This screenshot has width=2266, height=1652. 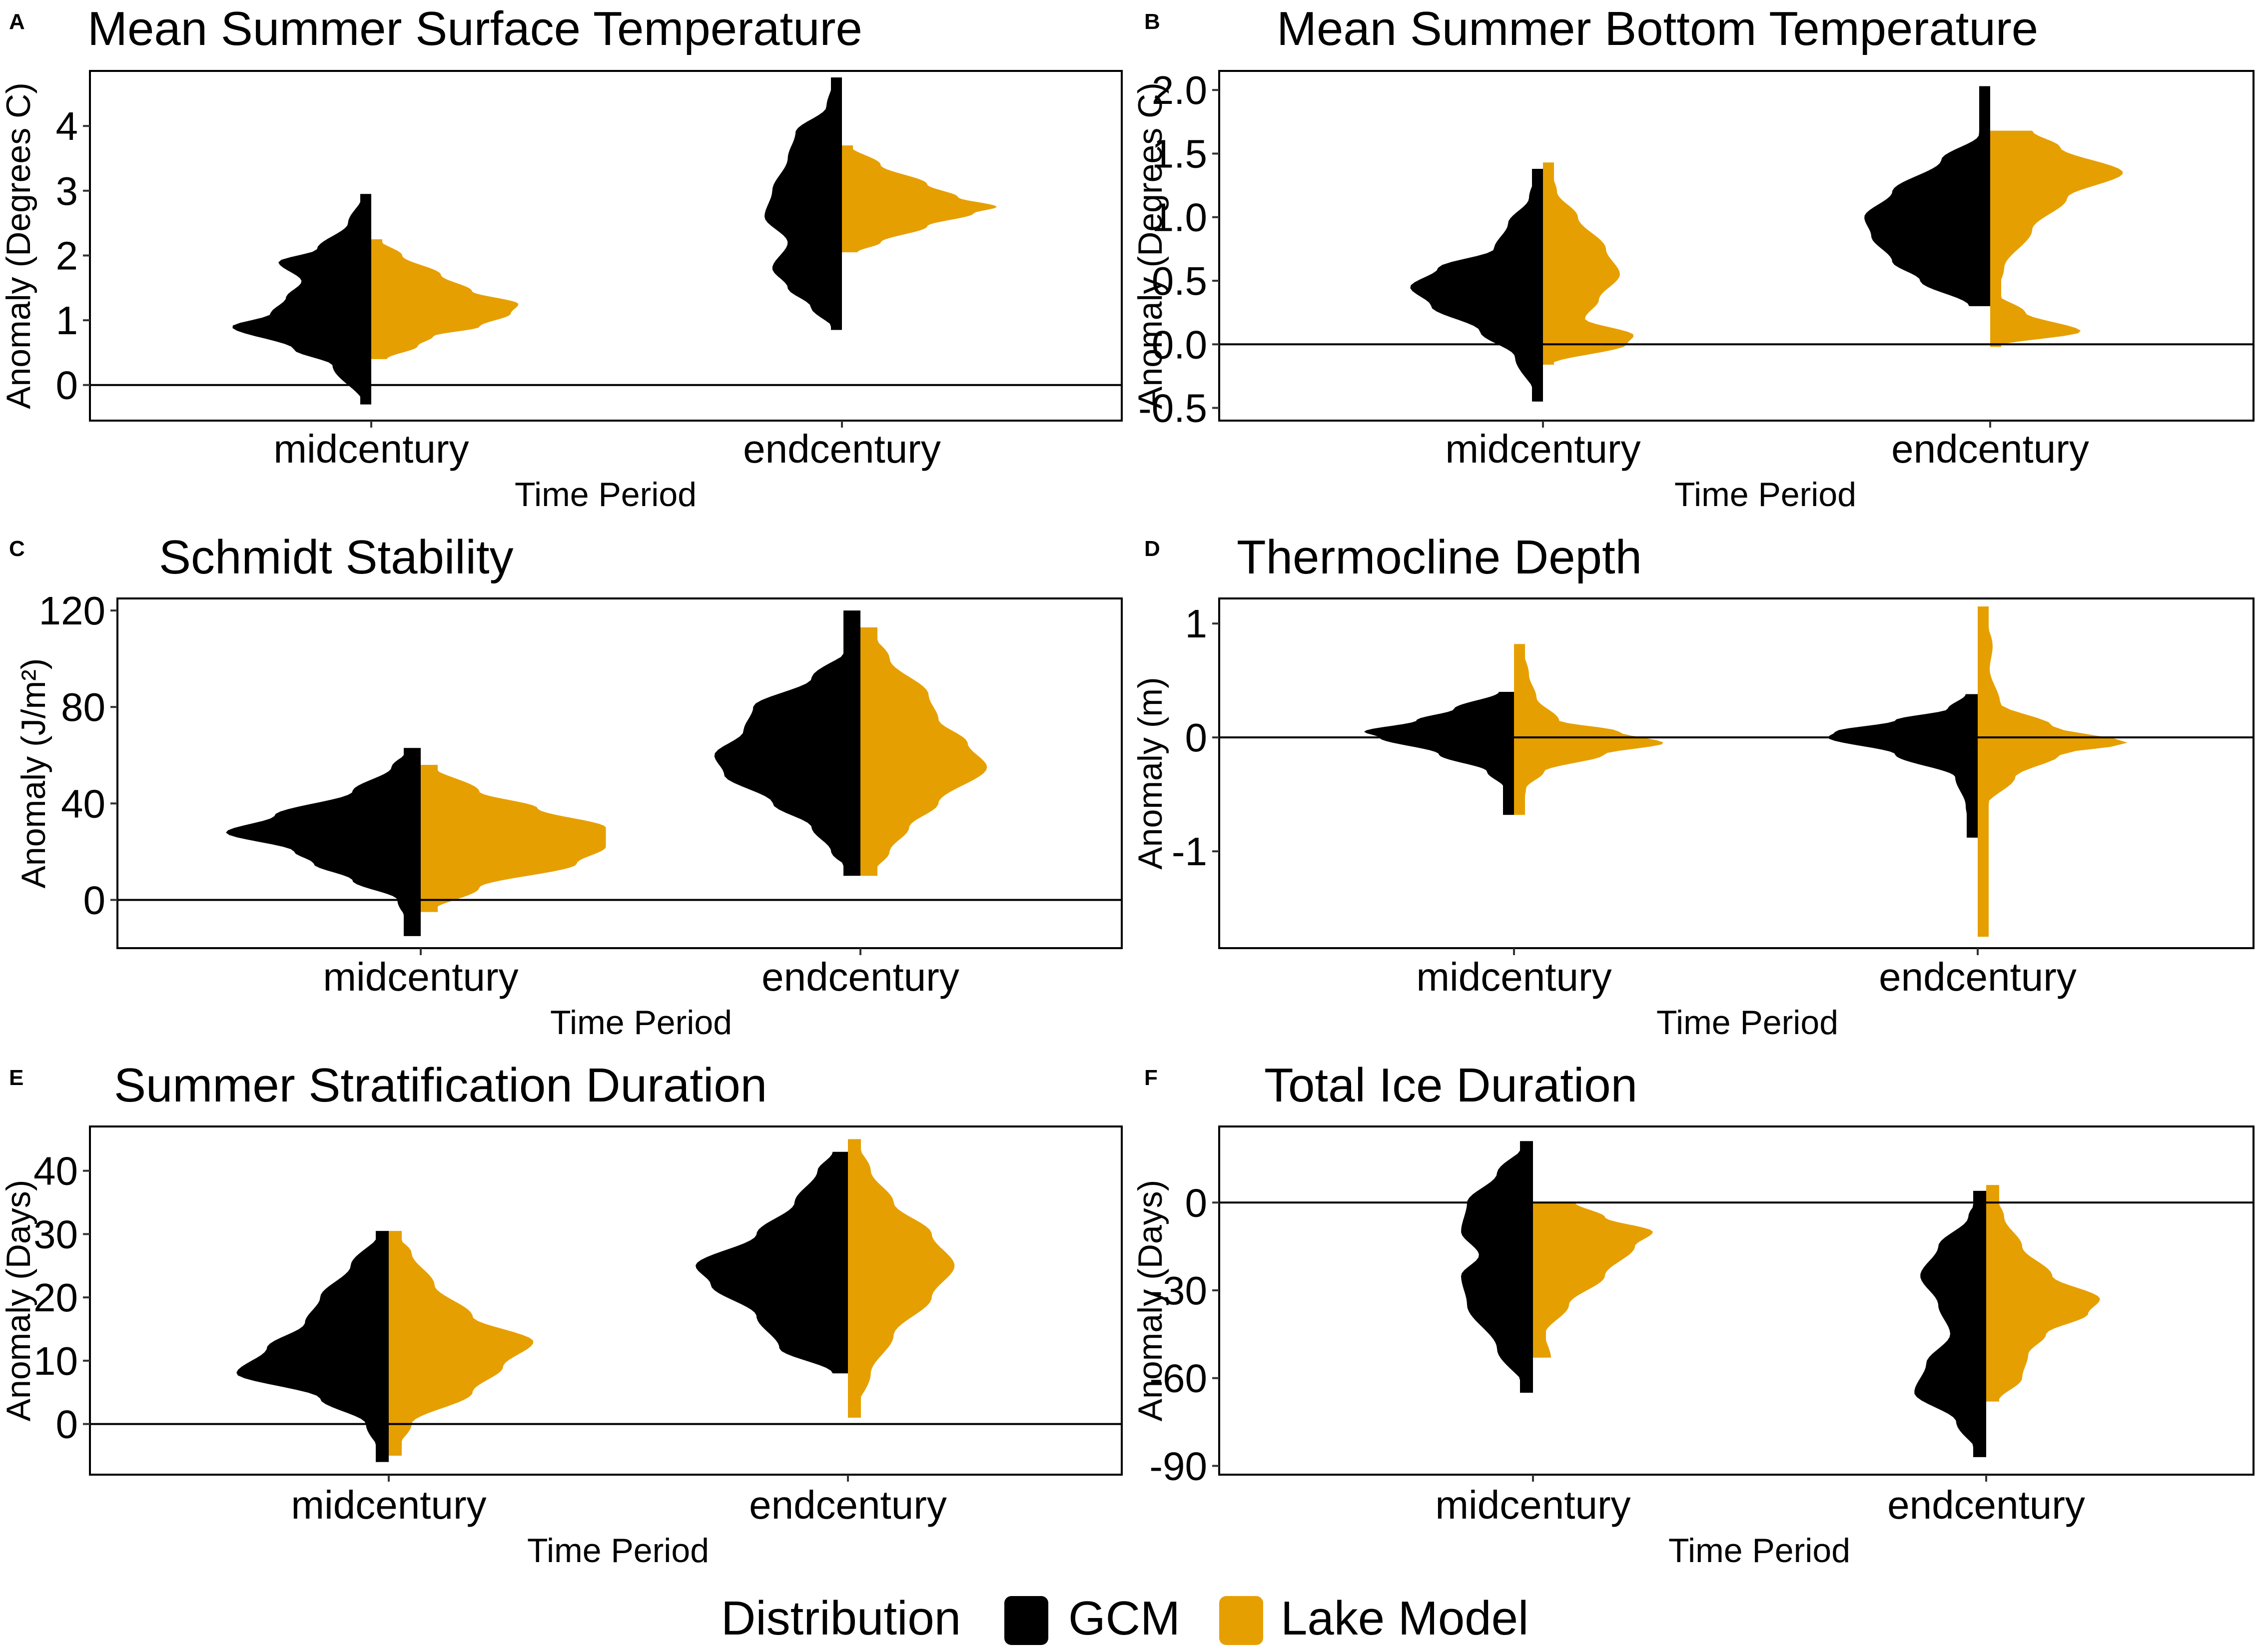 I want to click on panel-title: Schmidt Stability, so click(x=336, y=557).